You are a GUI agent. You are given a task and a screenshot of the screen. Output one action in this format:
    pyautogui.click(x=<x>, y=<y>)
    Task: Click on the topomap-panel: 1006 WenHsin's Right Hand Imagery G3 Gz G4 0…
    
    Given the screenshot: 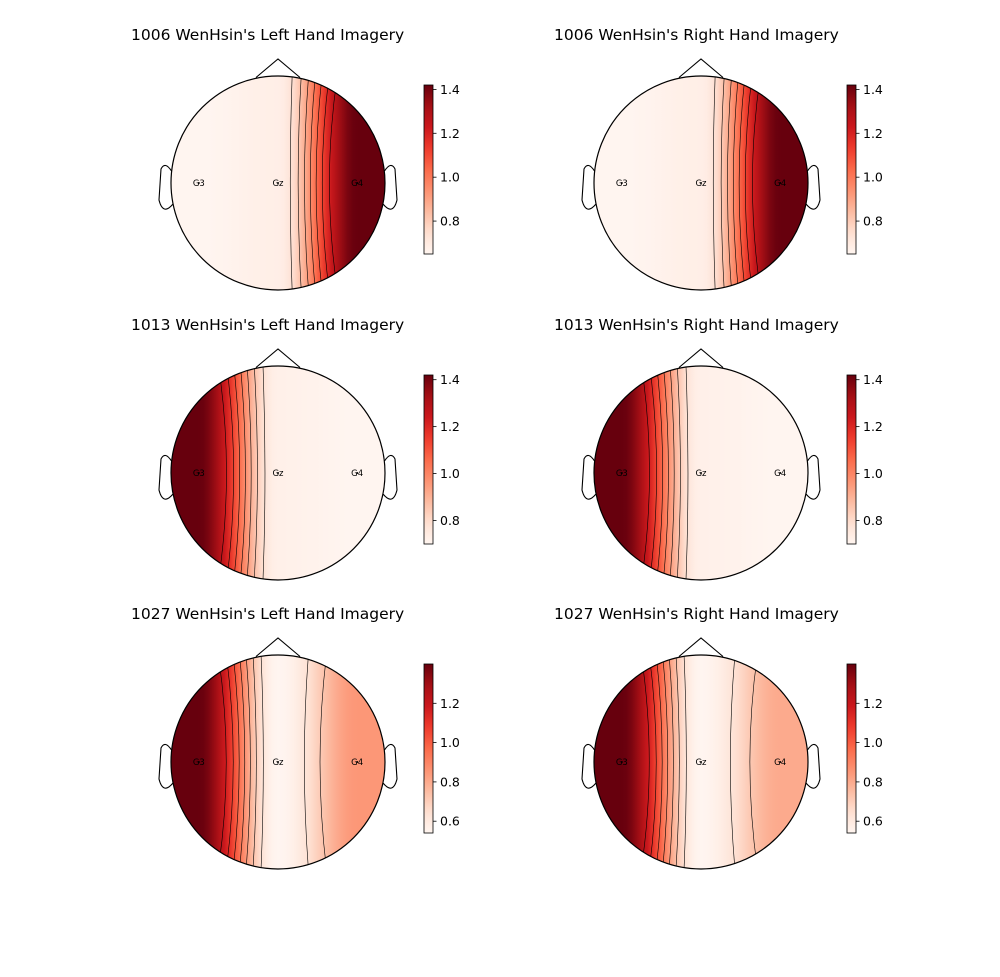 What is the action you would take?
    pyautogui.click(x=718, y=158)
    